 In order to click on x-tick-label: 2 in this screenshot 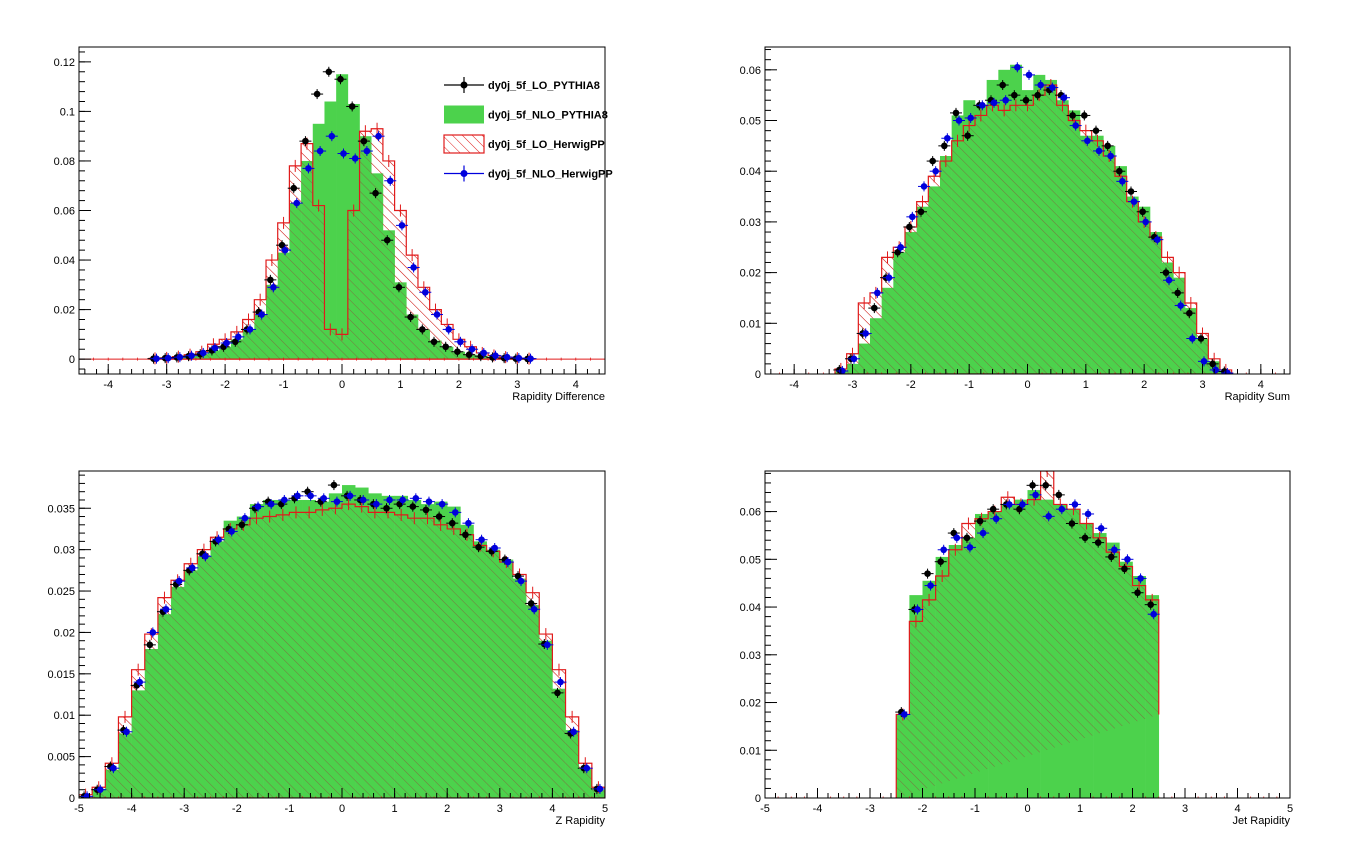, I will do `click(1132, 809)`.